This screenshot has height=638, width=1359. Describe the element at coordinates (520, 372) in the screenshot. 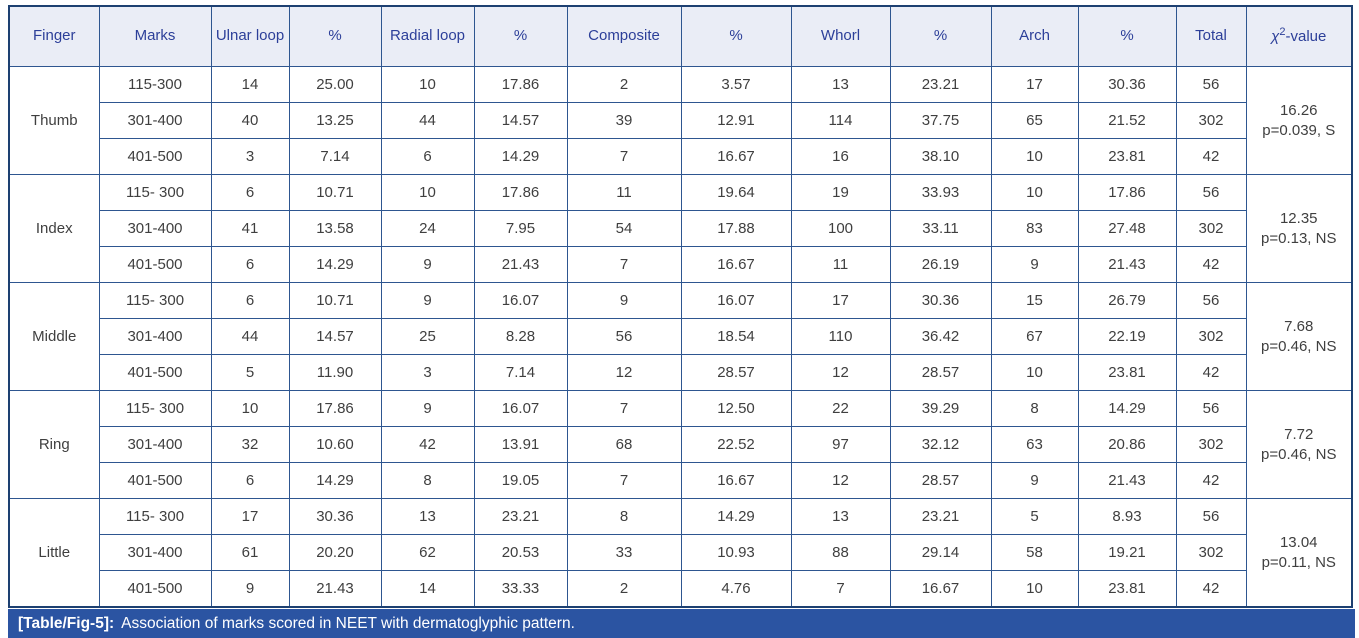

I see `data-cell: 7.14` at that location.